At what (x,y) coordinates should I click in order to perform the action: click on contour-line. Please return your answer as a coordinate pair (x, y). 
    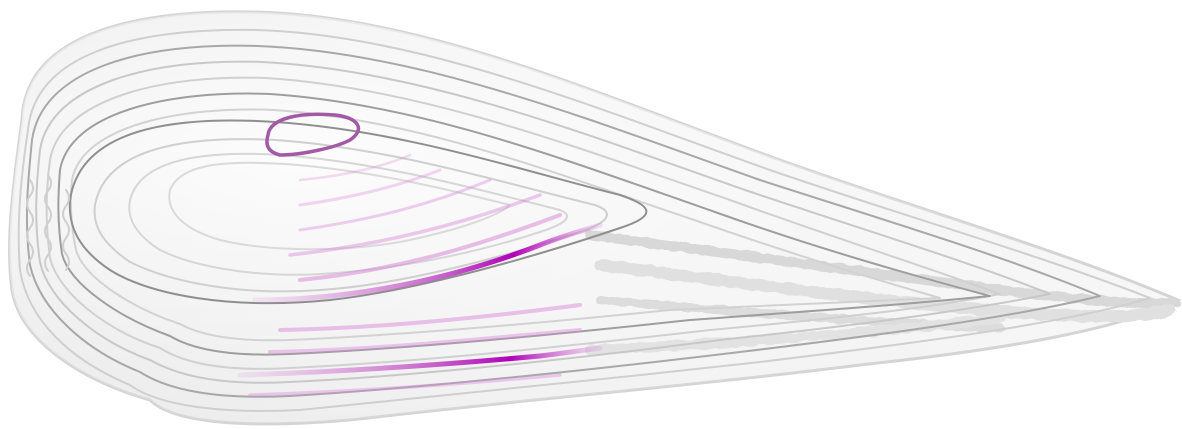
    Looking at the image, I should click on (339, 206).